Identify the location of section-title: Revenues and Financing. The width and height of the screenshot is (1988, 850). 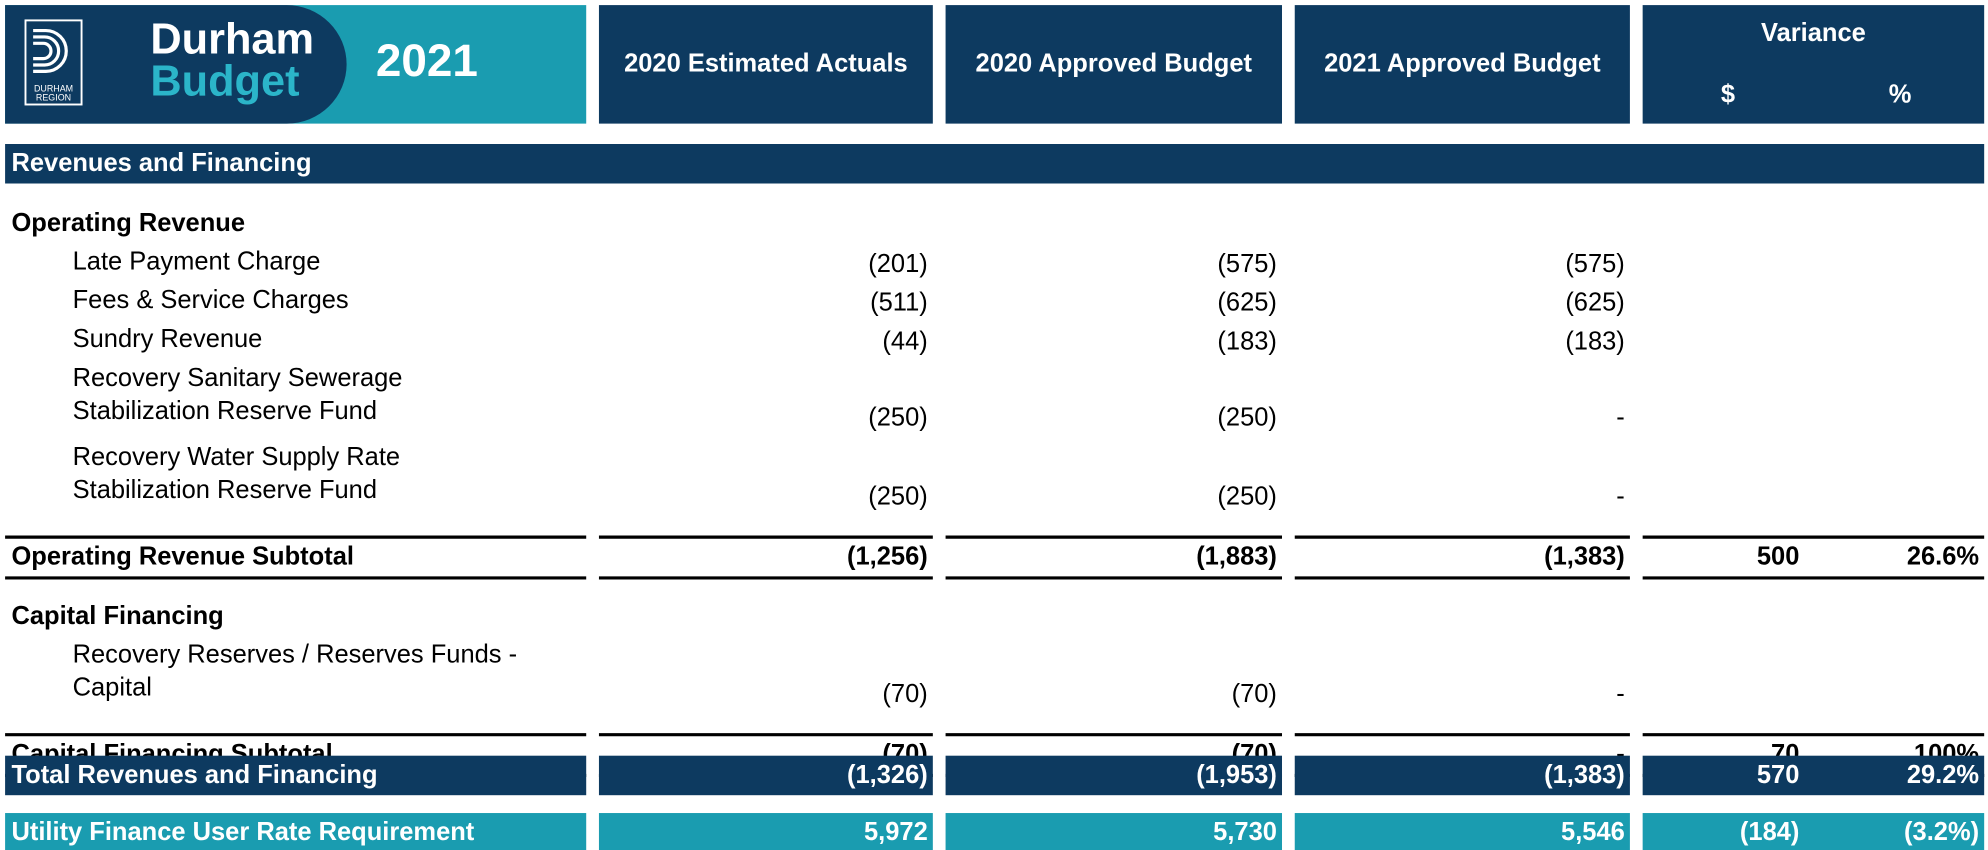
(161, 163).